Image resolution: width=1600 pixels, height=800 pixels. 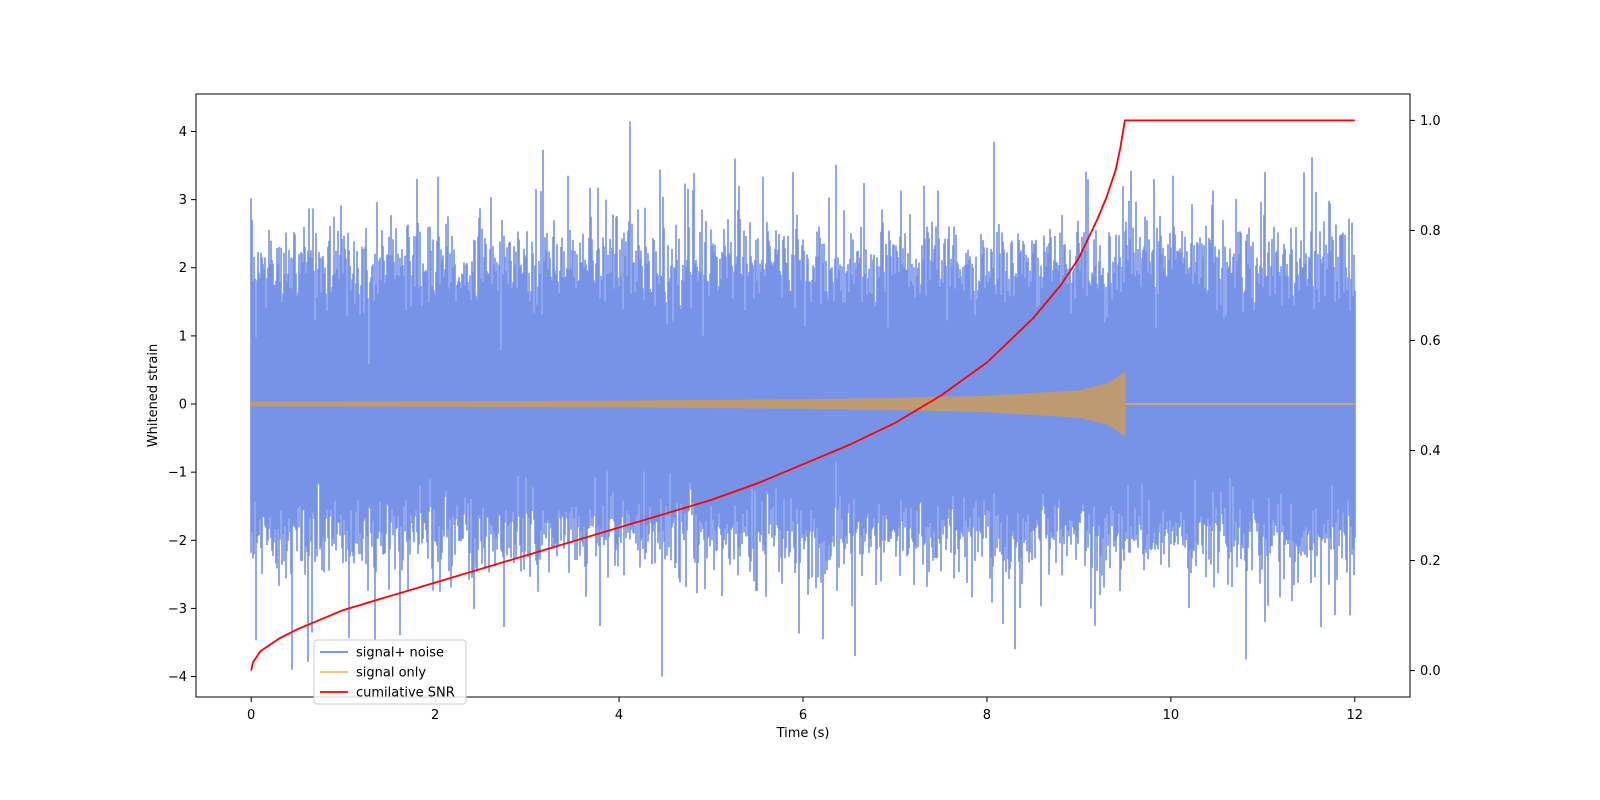 What do you see at coordinates (177, 609) in the screenshot?
I see `y-tick-label: −3` at bounding box center [177, 609].